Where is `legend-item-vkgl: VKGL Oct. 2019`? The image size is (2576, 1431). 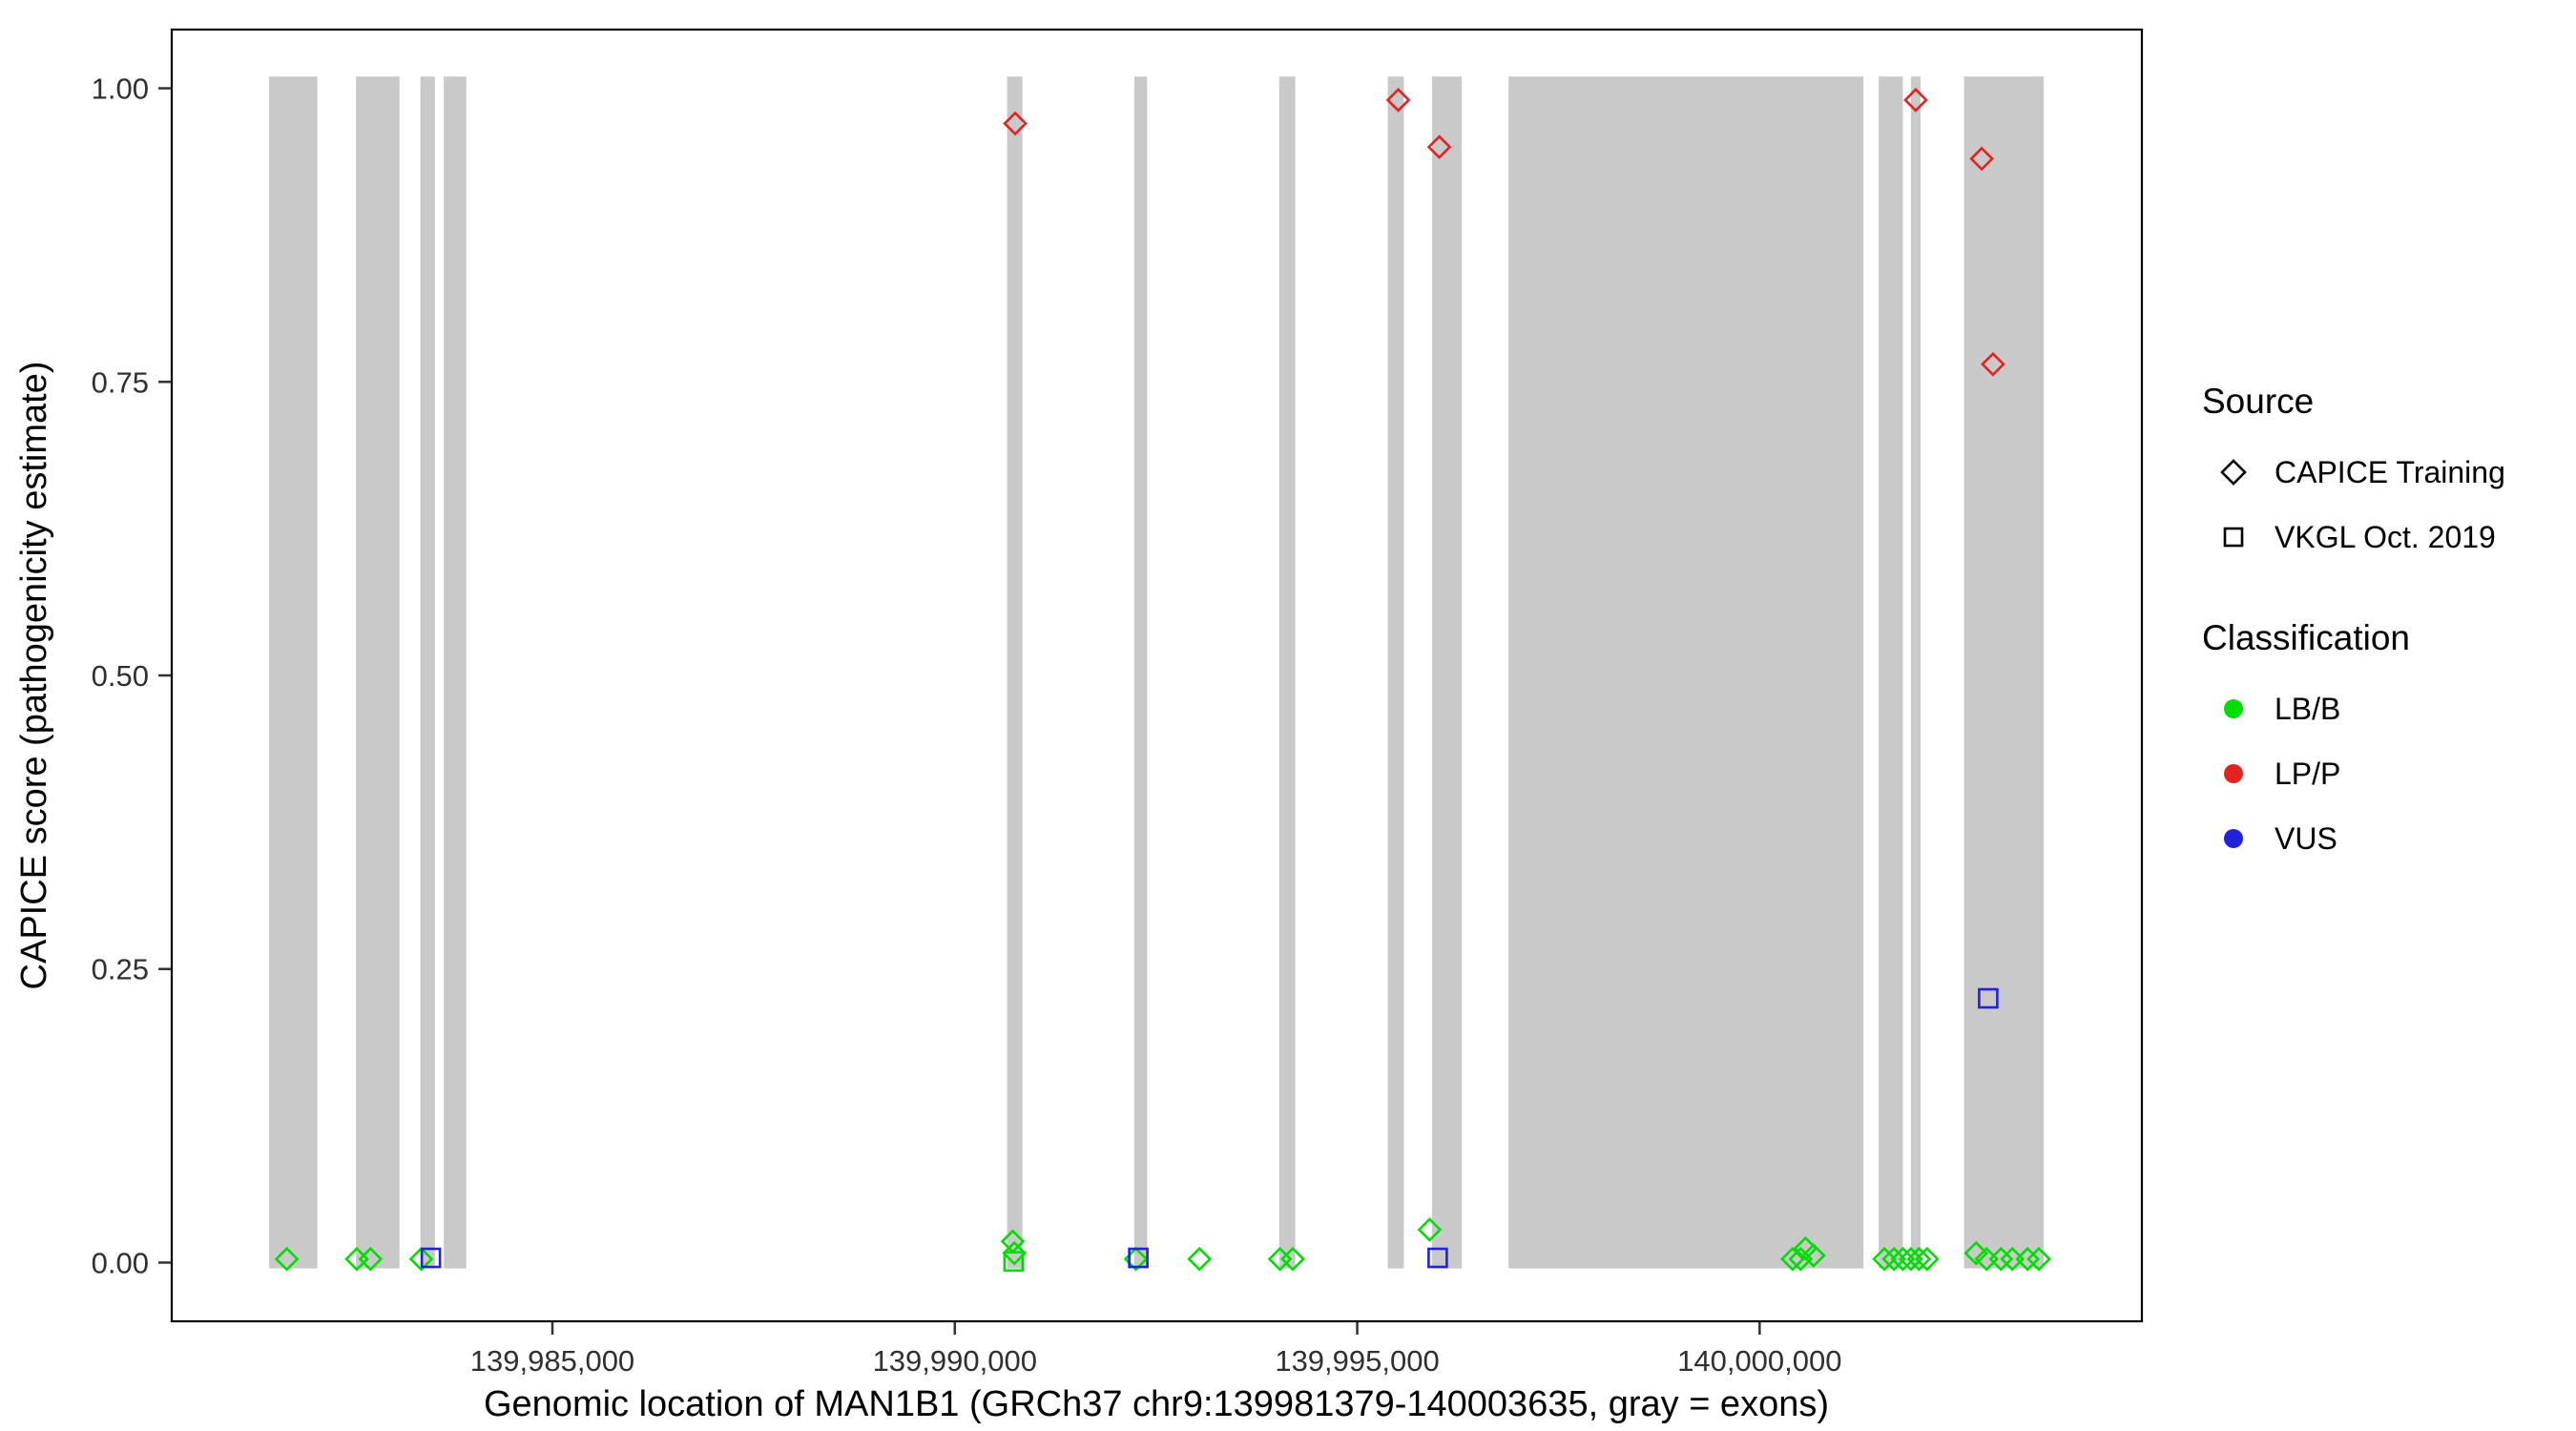
legend-item-vkgl: VKGL Oct. 2019 is located at coordinates (2353, 537).